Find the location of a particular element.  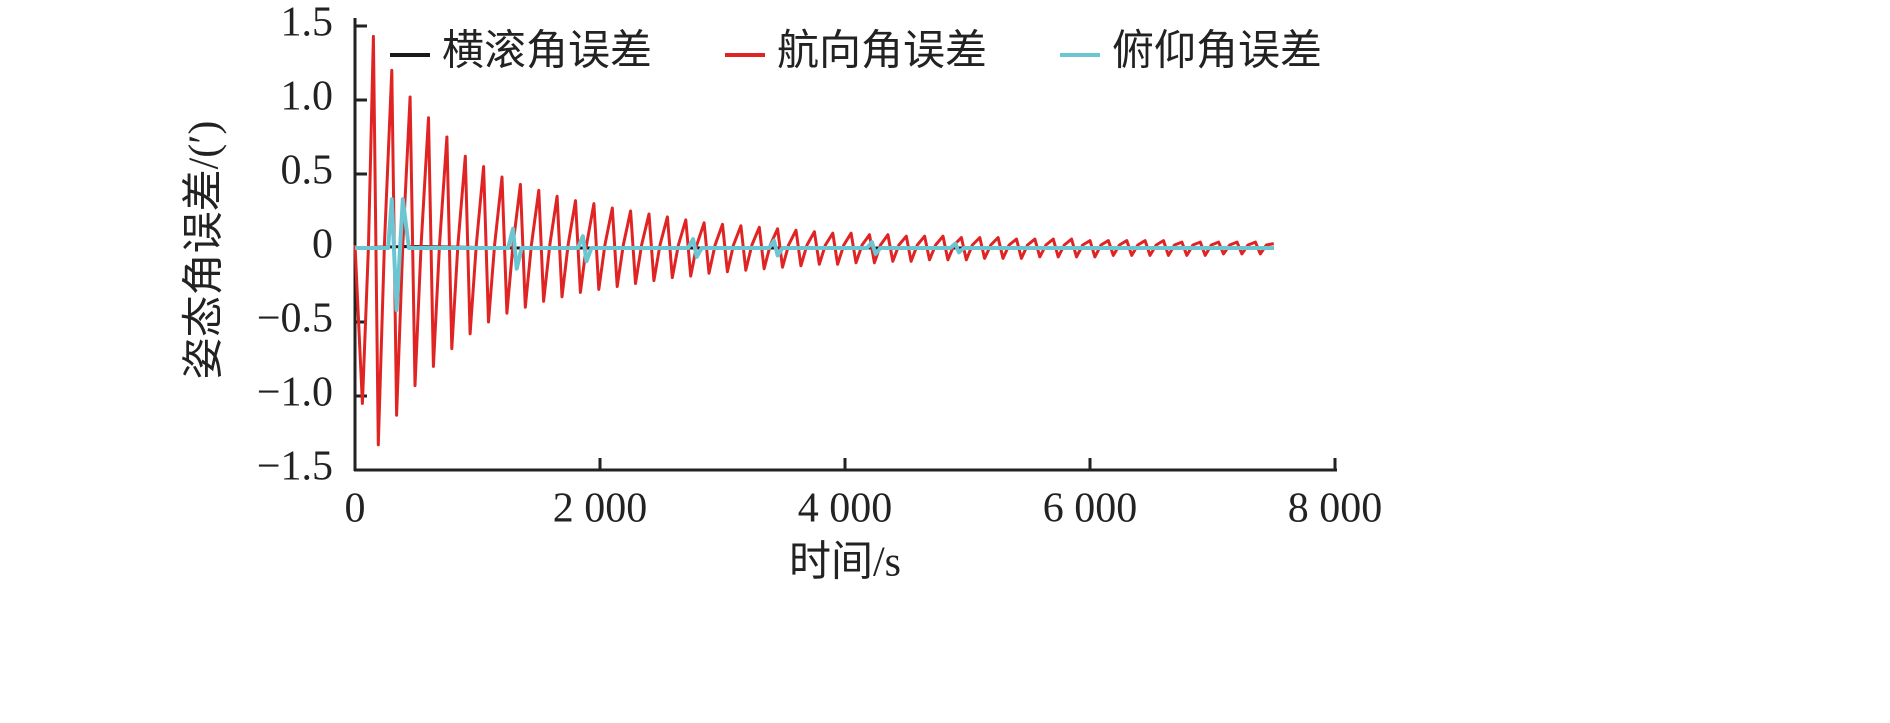

legend-label: 俯仰角误差 is located at coordinates (1217, 51).